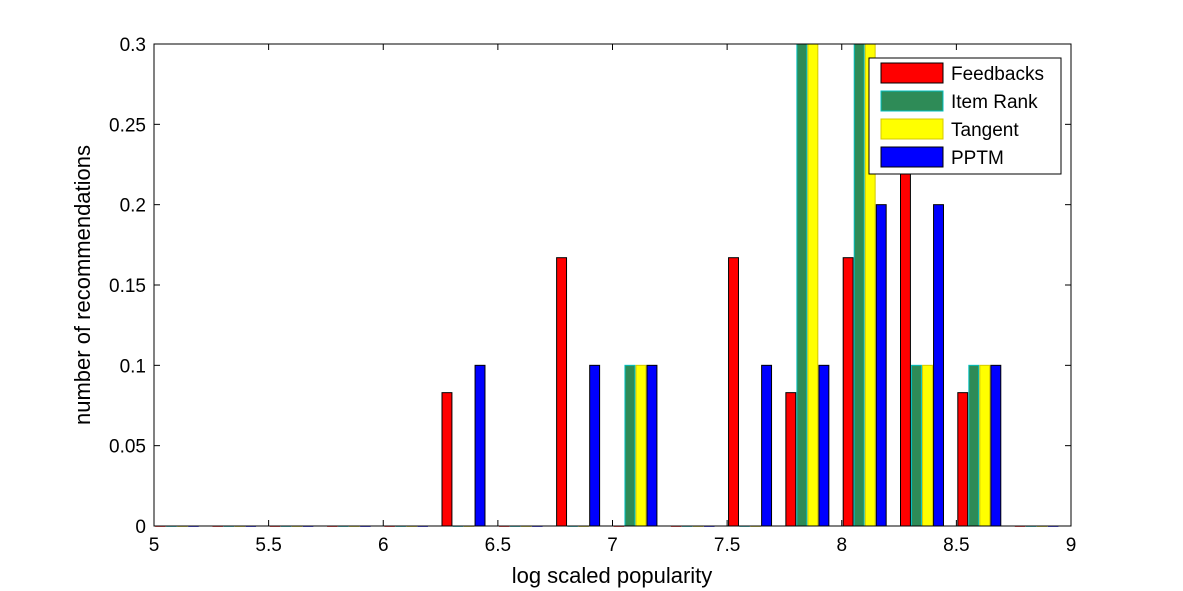 This screenshot has height=591, width=1183. Describe the element at coordinates (268, 545) in the screenshot. I see `x-tick-label: 5.5` at that location.